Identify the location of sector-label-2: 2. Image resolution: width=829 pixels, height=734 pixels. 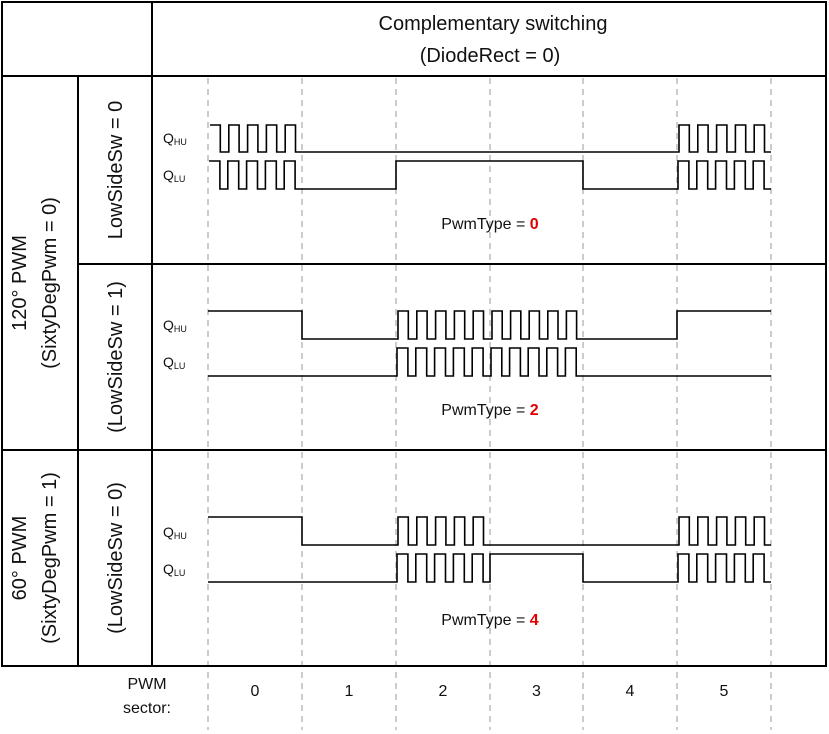
(443, 691).